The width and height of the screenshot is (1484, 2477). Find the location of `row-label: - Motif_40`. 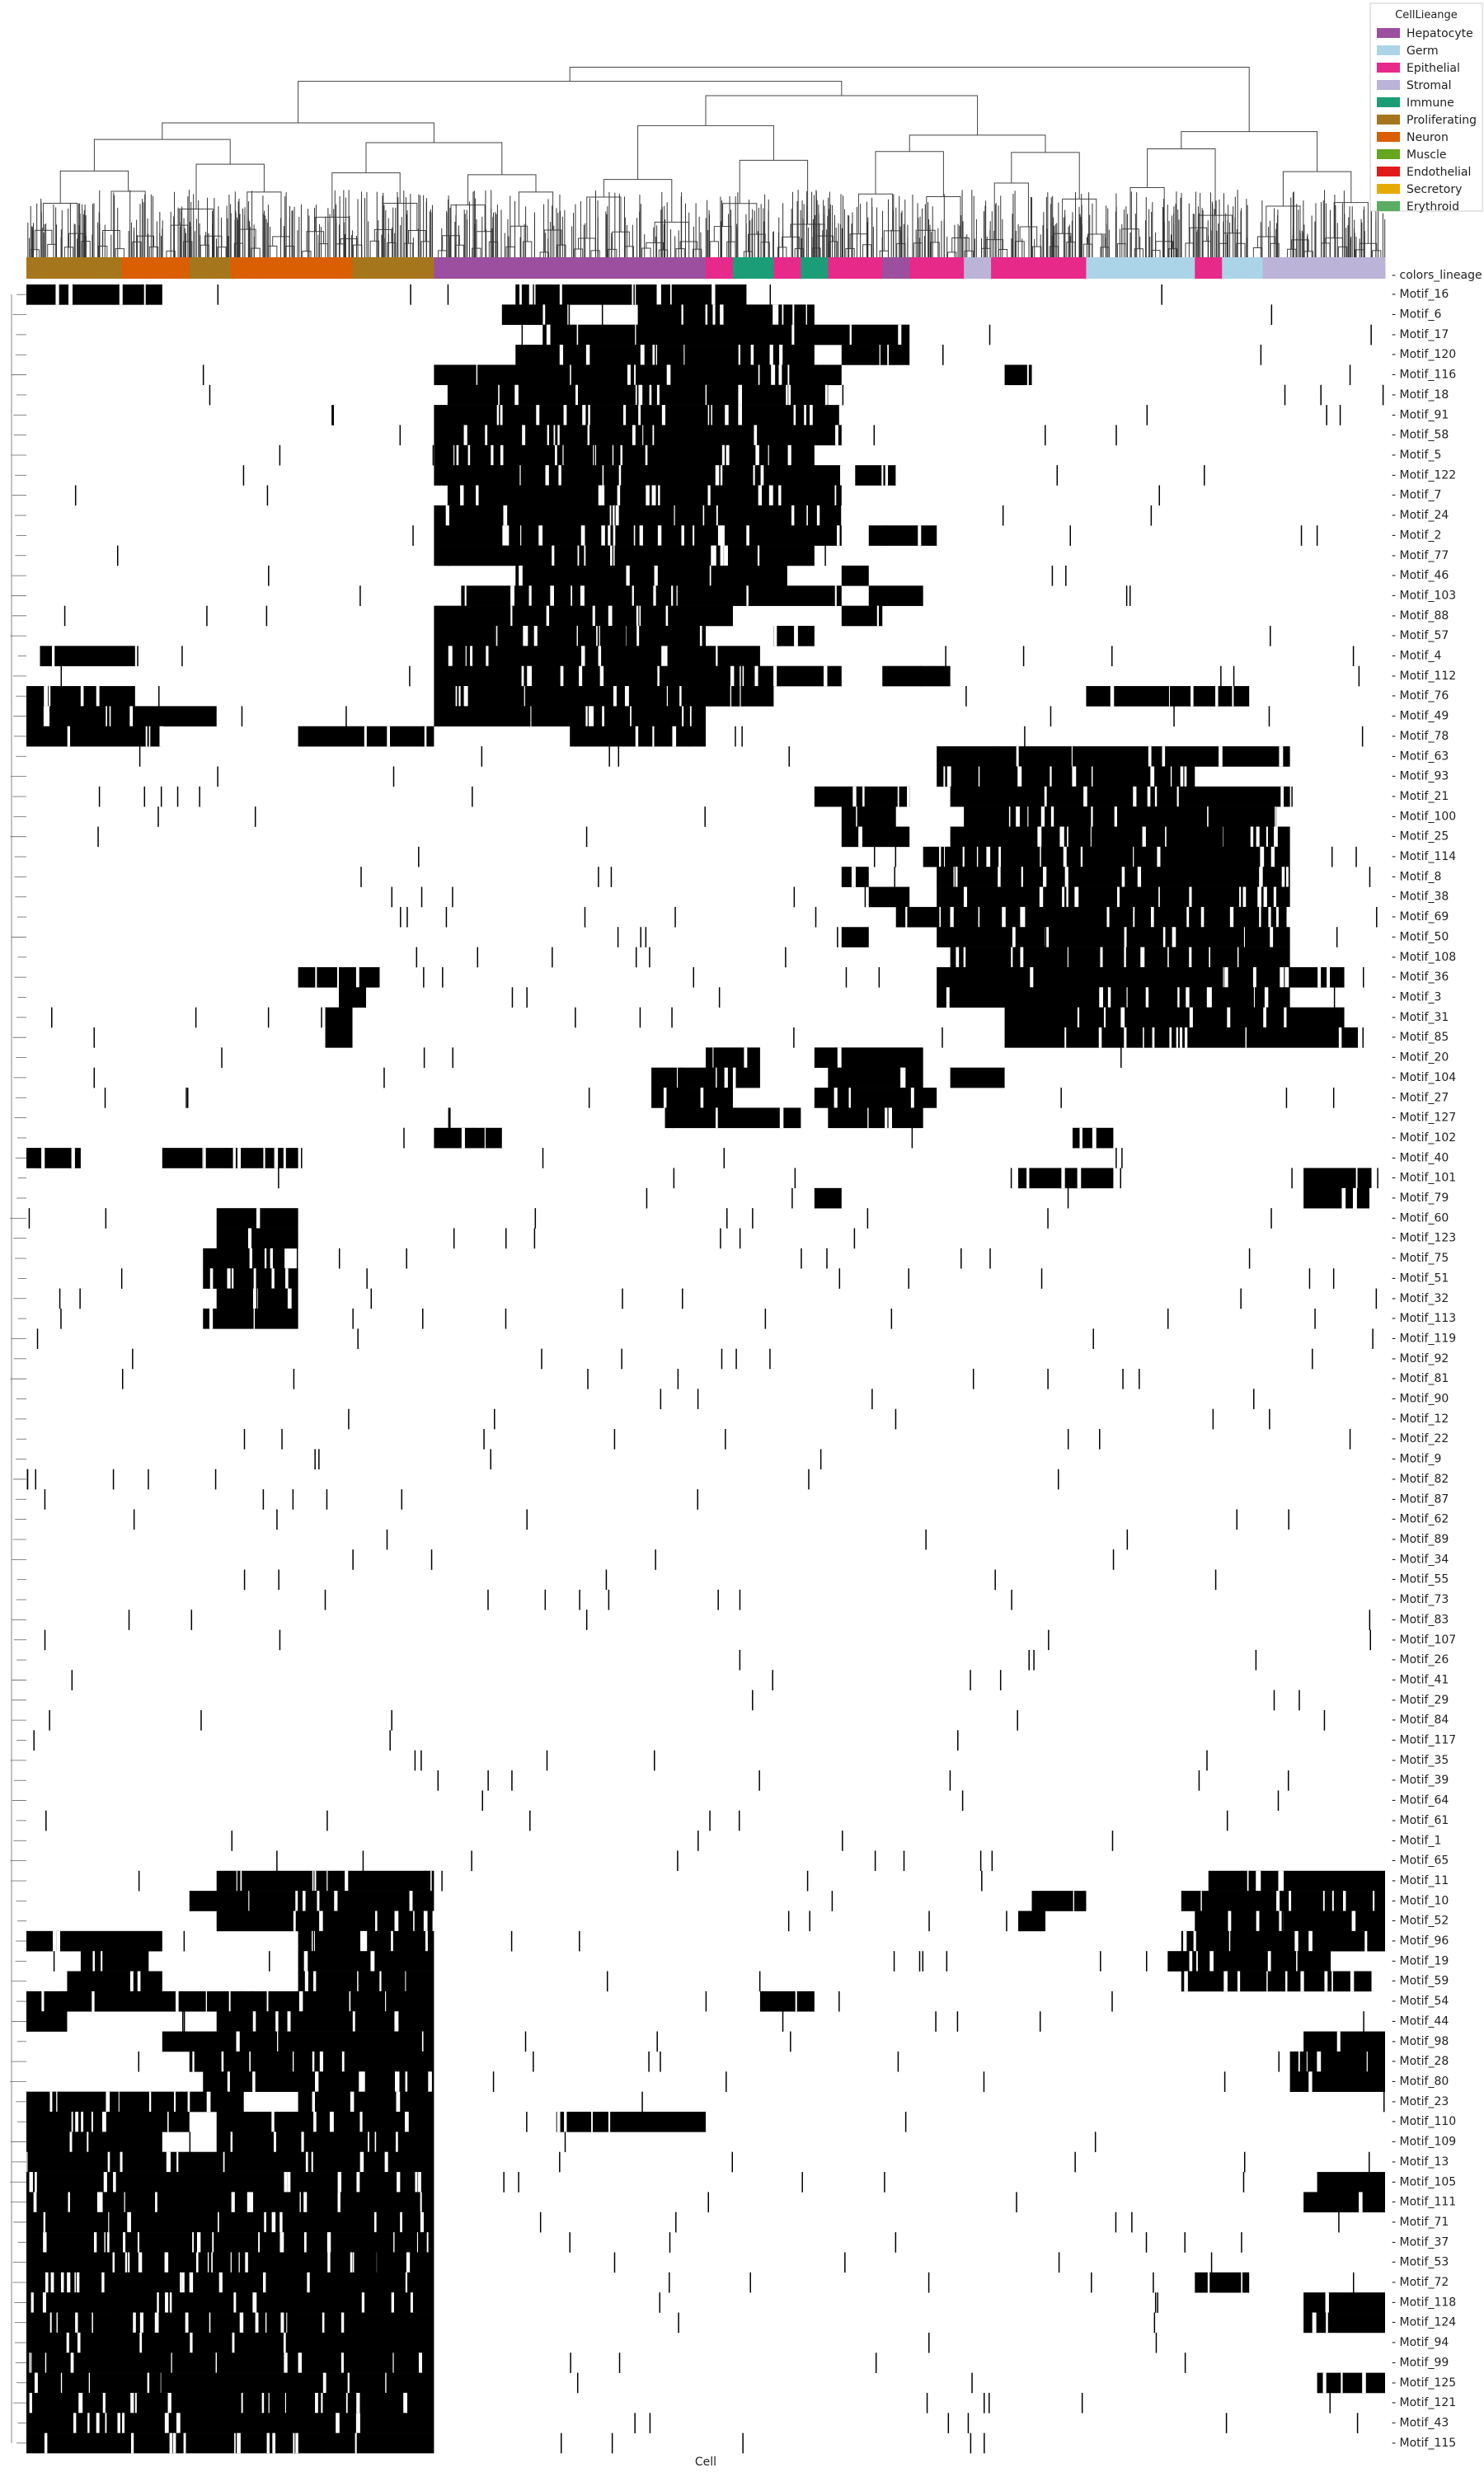

row-label: - Motif_40 is located at coordinates (1420, 1157).